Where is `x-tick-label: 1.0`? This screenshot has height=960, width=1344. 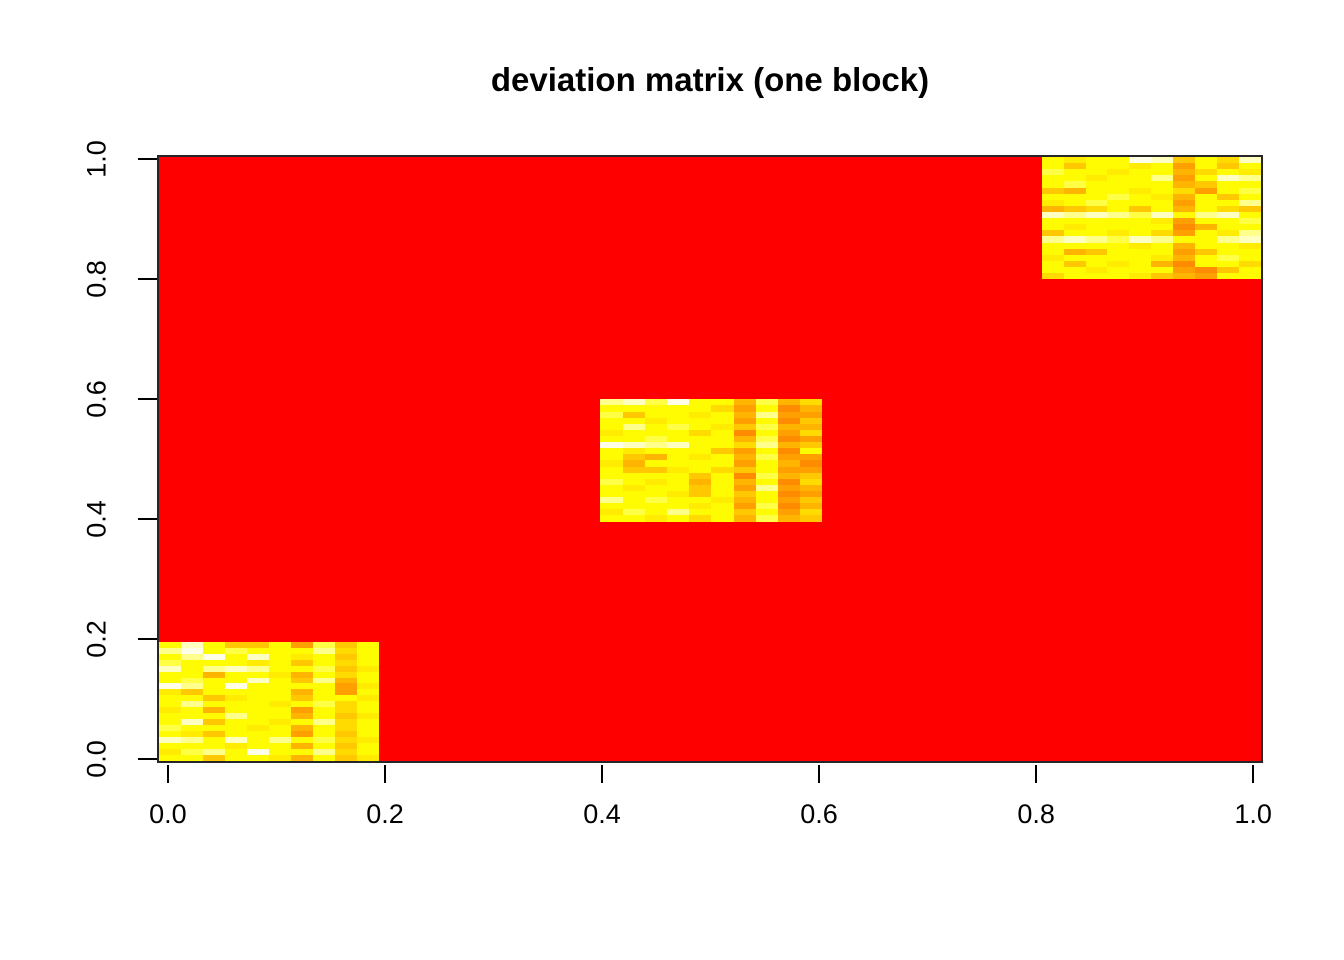 x-tick-label: 1.0 is located at coordinates (1253, 814).